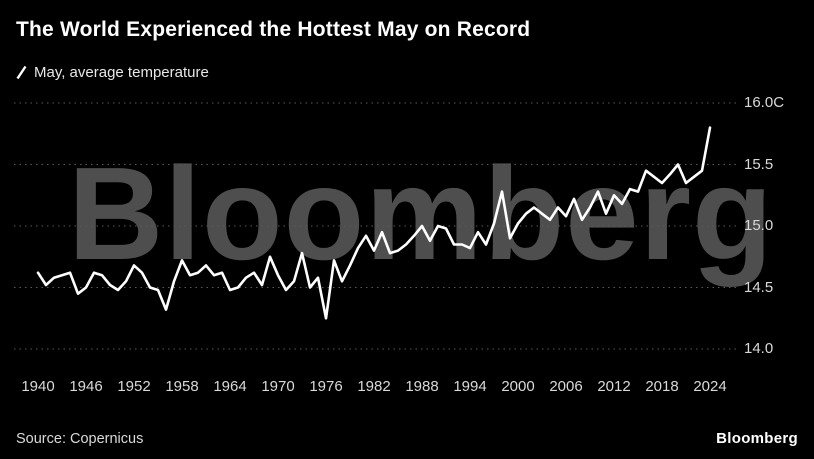 The image size is (814, 459). I want to click on bloomberg-logo: Bloomberg, so click(757, 438).